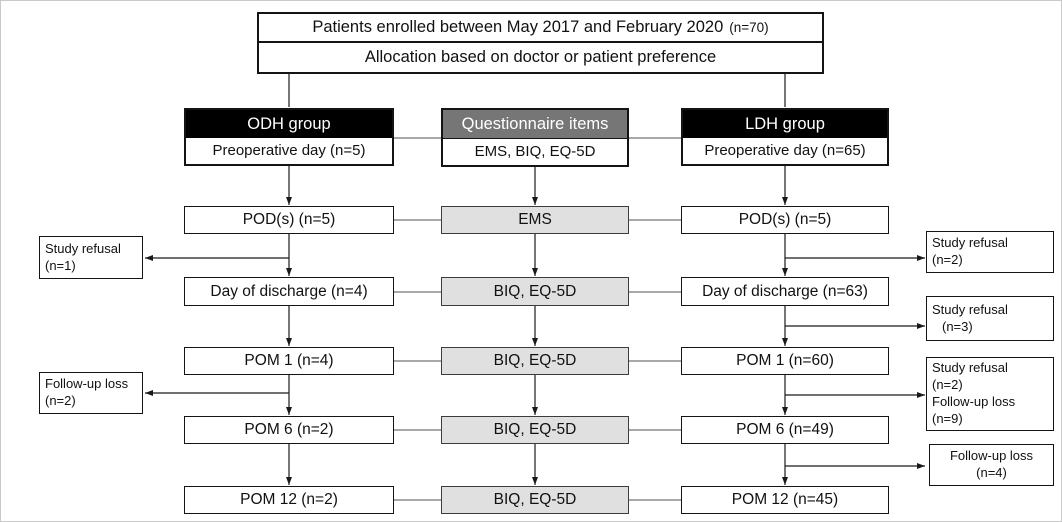 Image resolution: width=1062 pixels, height=522 pixels. I want to click on ldh-study-refusal-box-2: Study refusal (n=3), so click(990, 318).